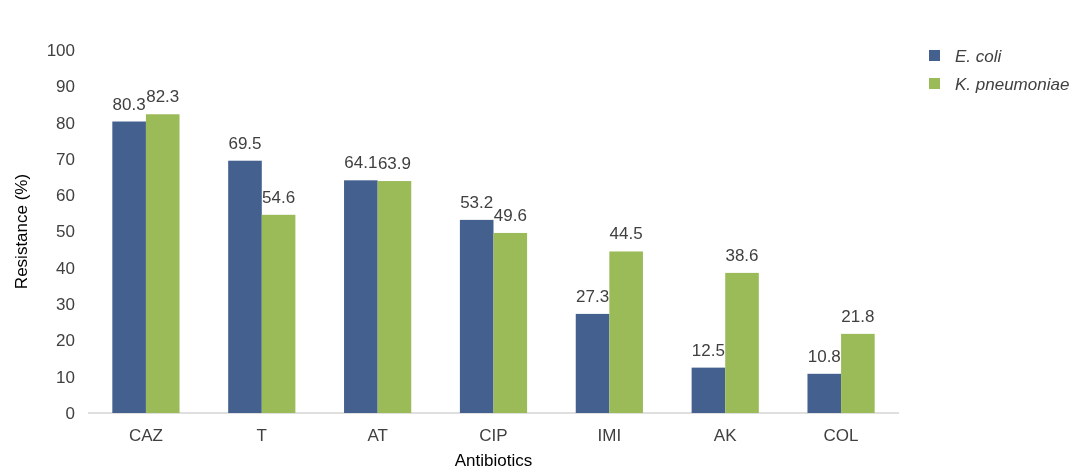 Image resolution: width=1089 pixels, height=472 pixels. I want to click on y-tick-label: 60, so click(65, 196).